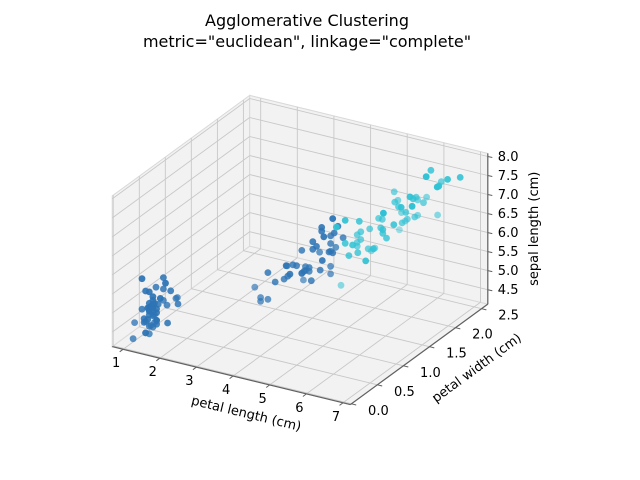 Image resolution: width=640 pixels, height=480 pixels. What do you see at coordinates (336, 417) in the screenshot?
I see `x-tick-label: 7` at bounding box center [336, 417].